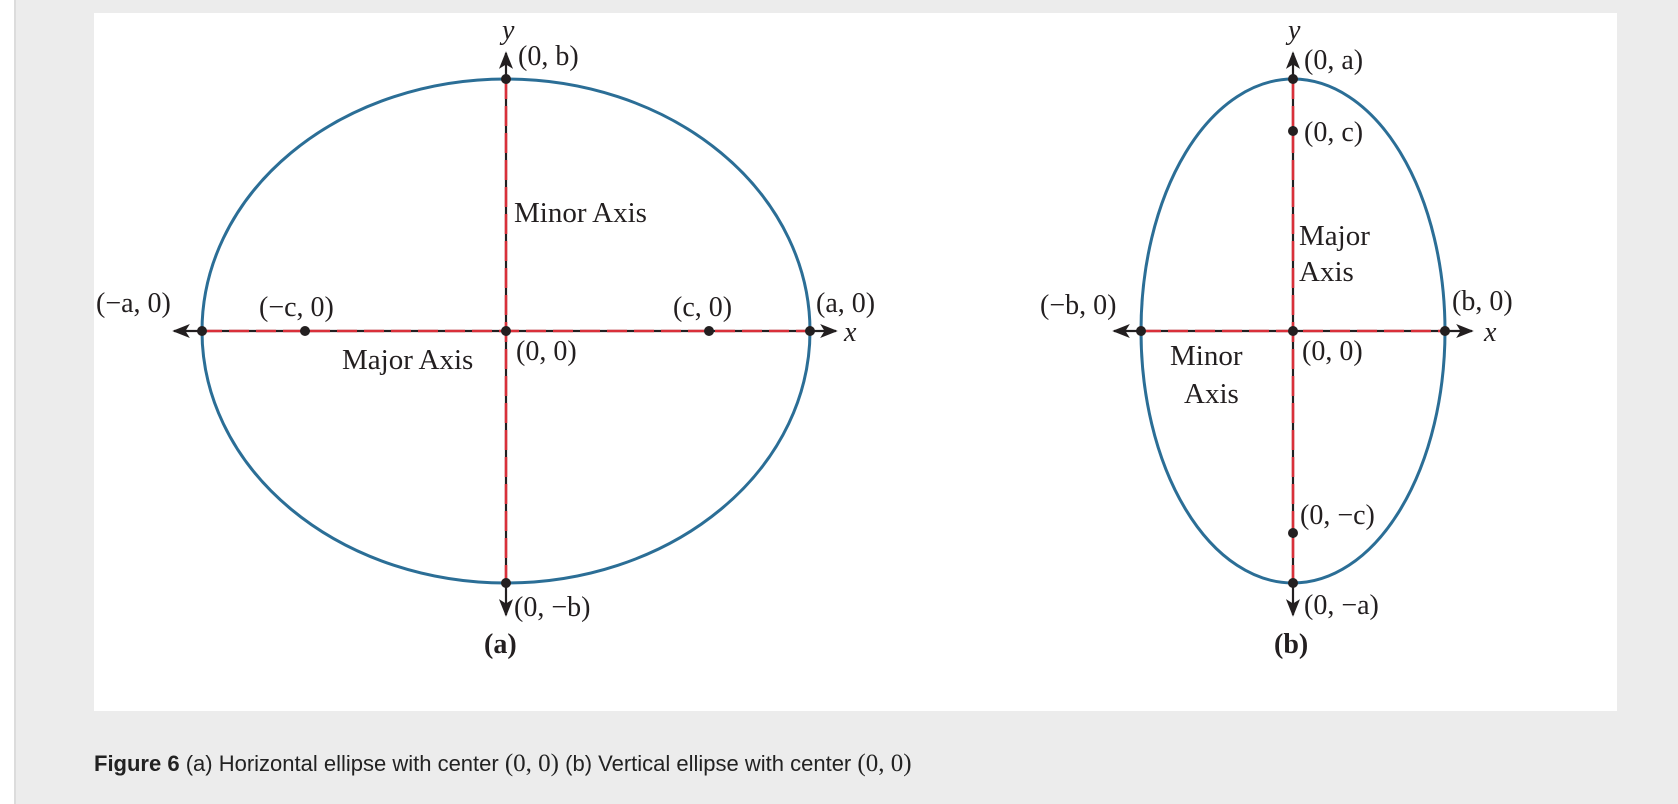 The image size is (1678, 804). Describe the element at coordinates (850, 332) in the screenshot. I see `panel-a-x-label: x` at that location.